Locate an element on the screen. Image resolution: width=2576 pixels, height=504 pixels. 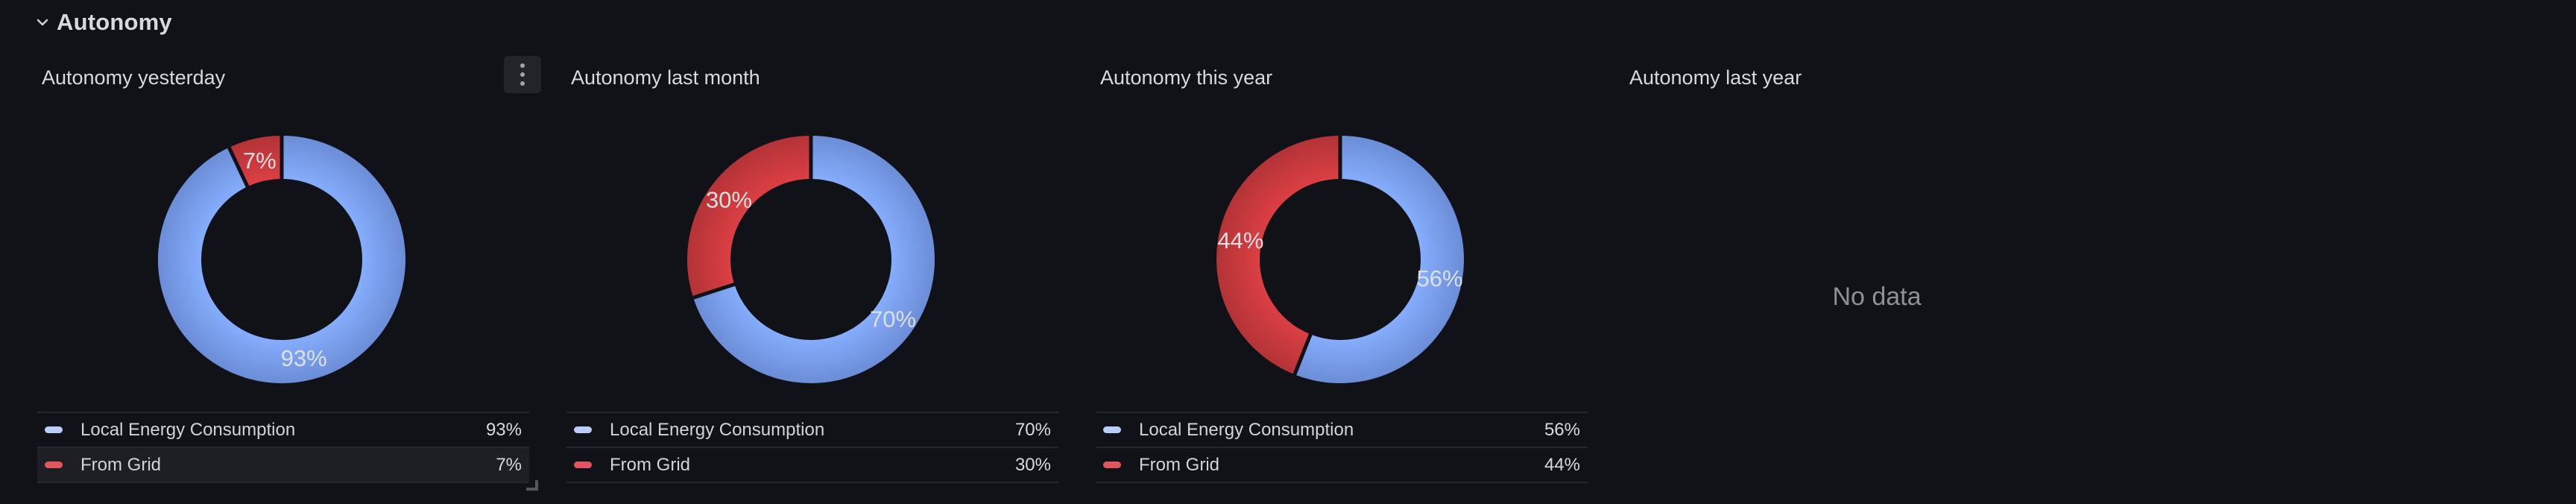
slice-value-label: 7% is located at coordinates (260, 161).